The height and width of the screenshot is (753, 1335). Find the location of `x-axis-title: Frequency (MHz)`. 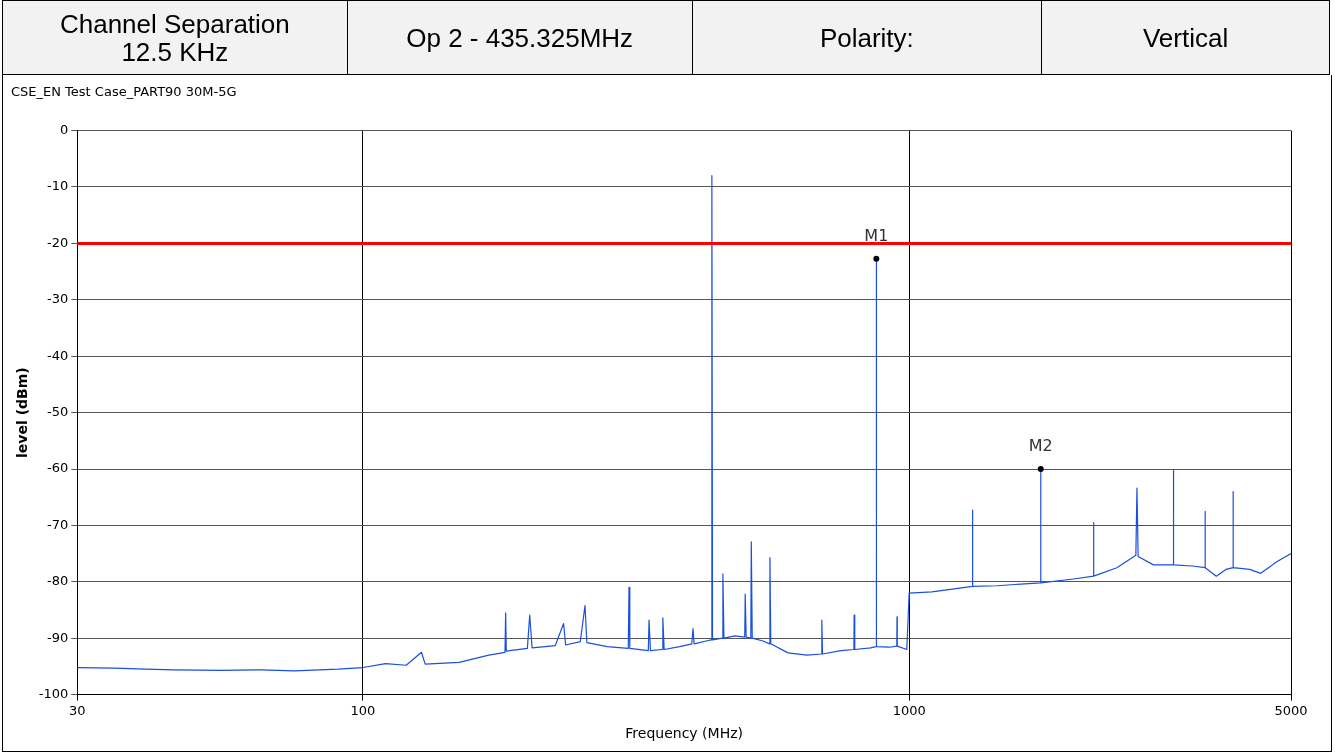

x-axis-title: Frequency (MHz) is located at coordinates (684, 733).